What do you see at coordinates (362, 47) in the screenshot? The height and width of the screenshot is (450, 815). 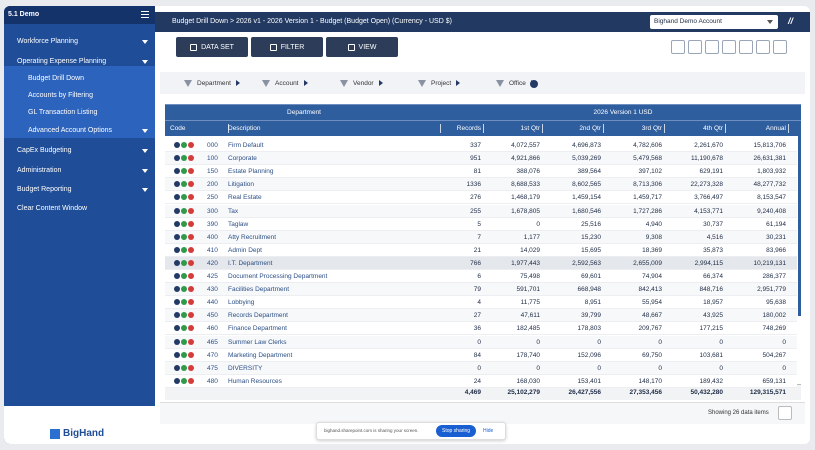 I see `toolbar-button: VIEW` at bounding box center [362, 47].